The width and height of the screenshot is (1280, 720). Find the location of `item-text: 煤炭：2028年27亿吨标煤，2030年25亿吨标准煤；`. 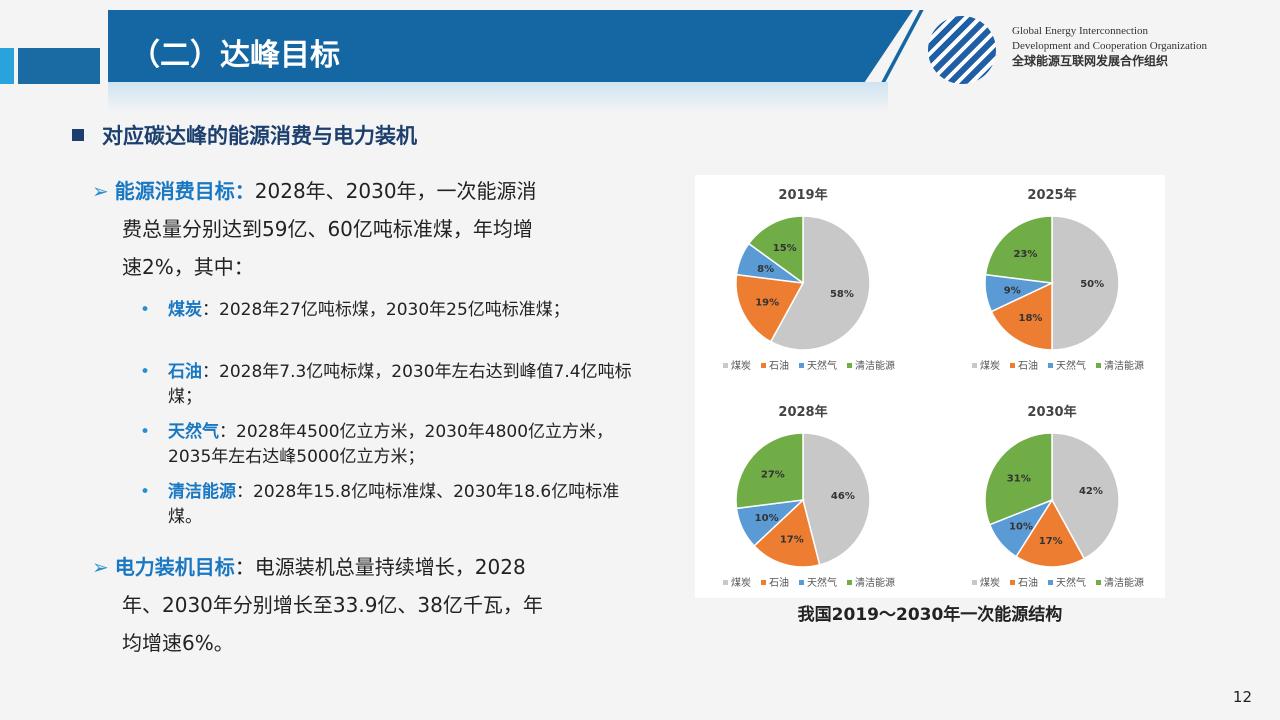

item-text: 煤炭：2028年27亿吨标煤，2030年25亿吨标准煤； is located at coordinates (404, 310).